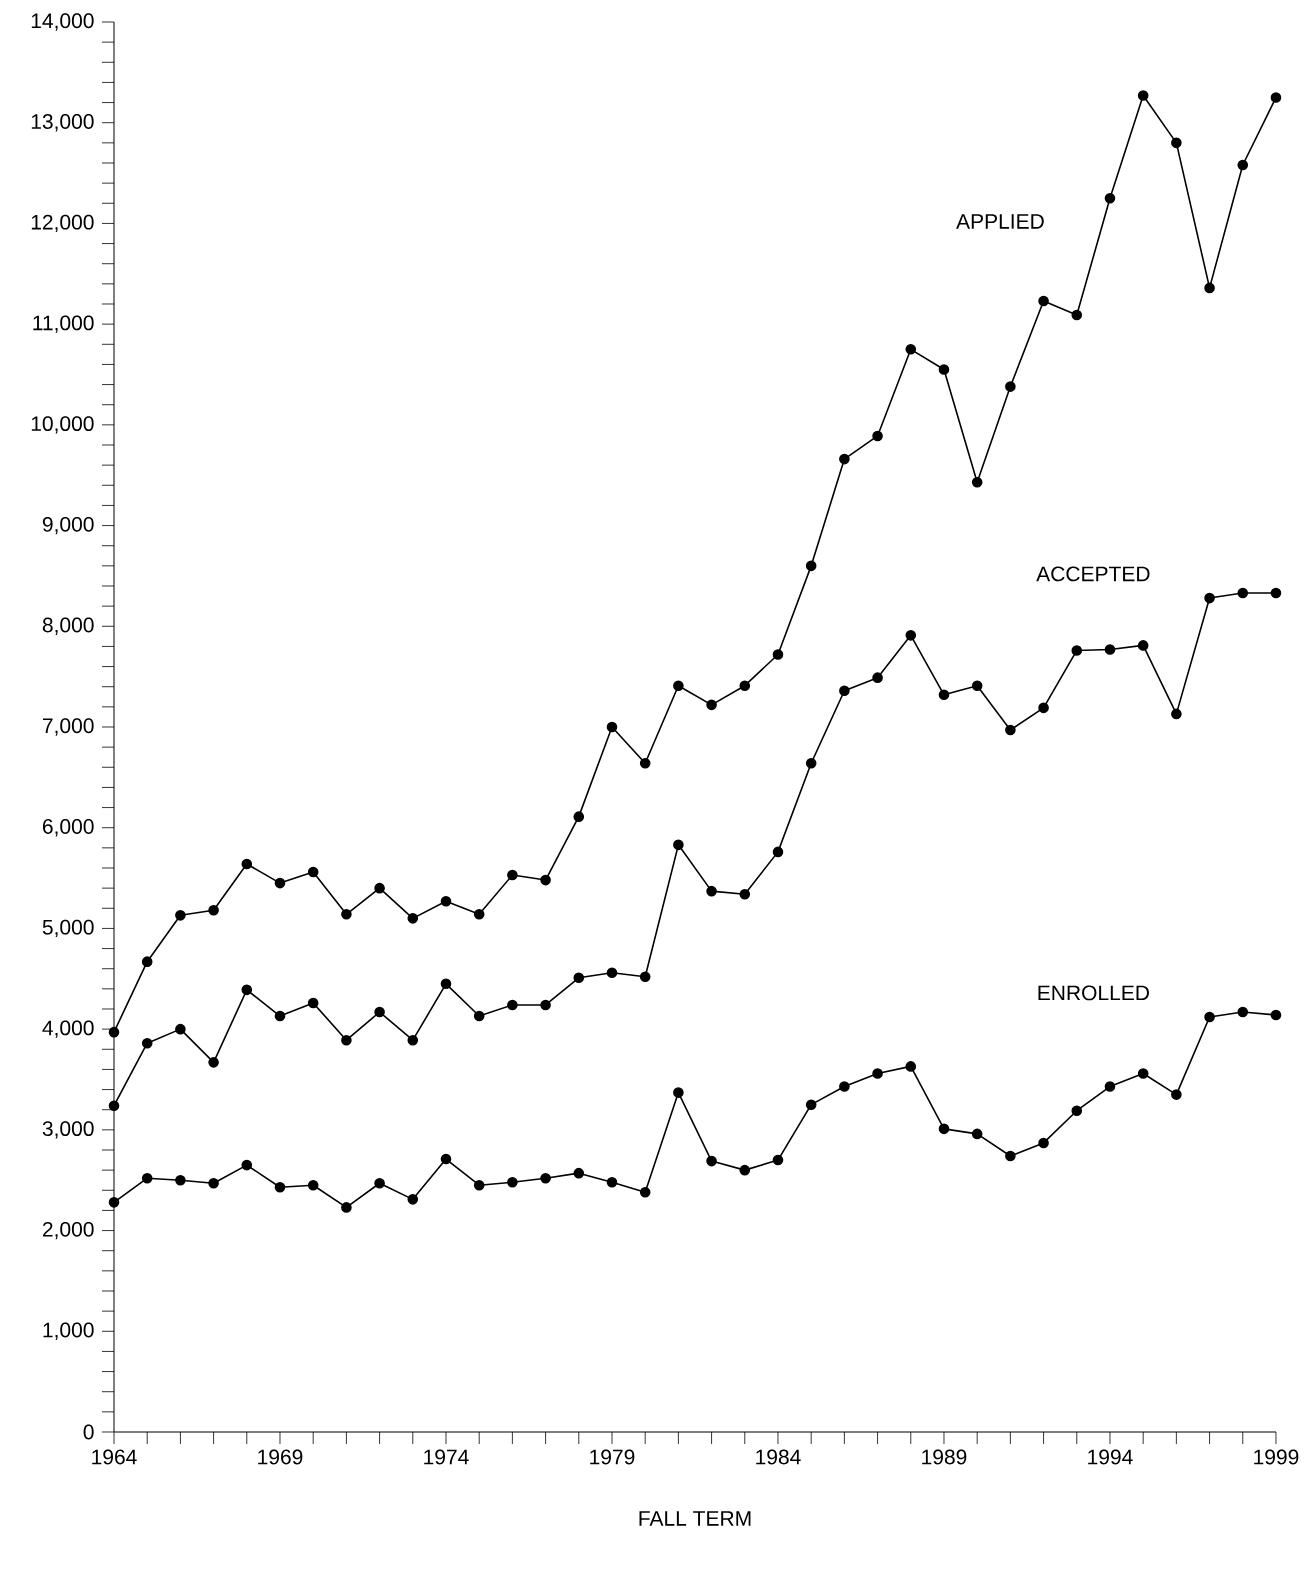  I want to click on y-tick-label: 9,000, so click(68, 525).